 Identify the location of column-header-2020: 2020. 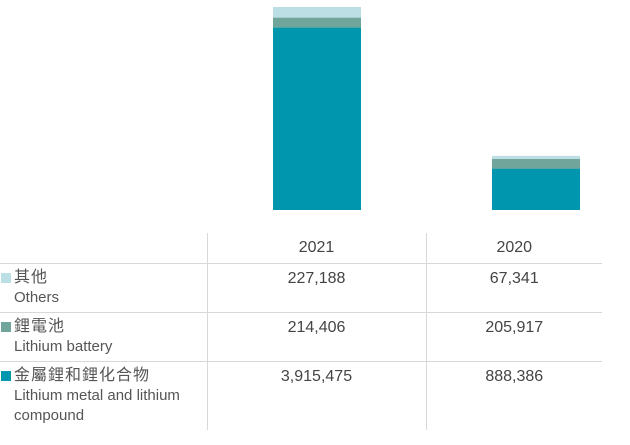
(513, 248).